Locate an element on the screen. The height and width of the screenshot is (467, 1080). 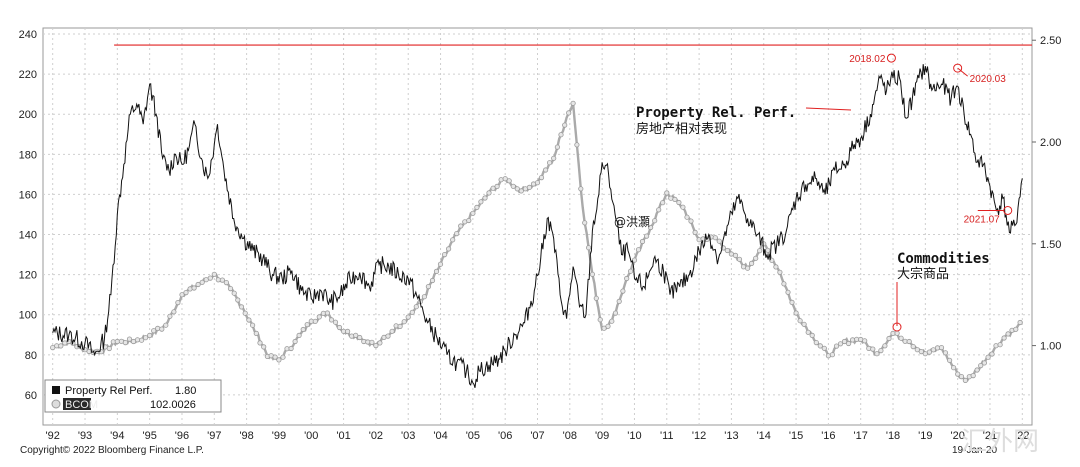
x-tick-label: '22 is located at coordinates (1022, 436).